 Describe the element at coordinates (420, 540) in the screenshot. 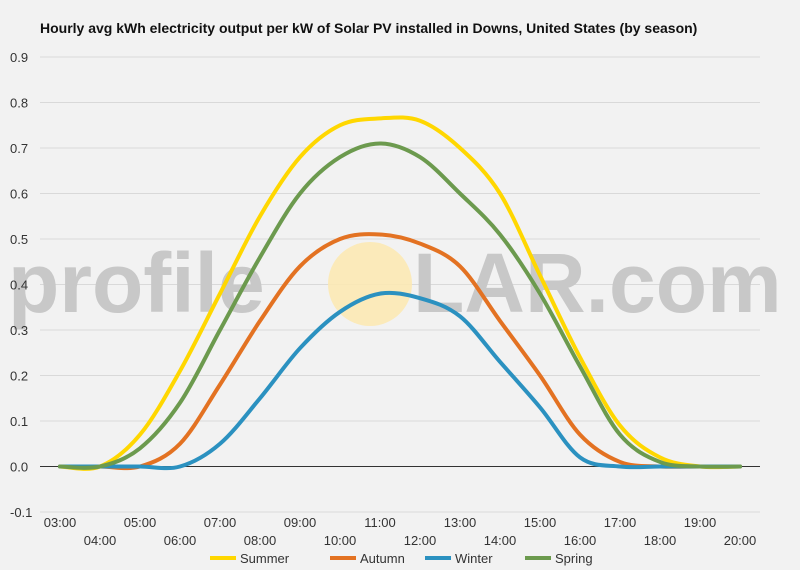

I see `x-tick-label: 12:00` at that location.